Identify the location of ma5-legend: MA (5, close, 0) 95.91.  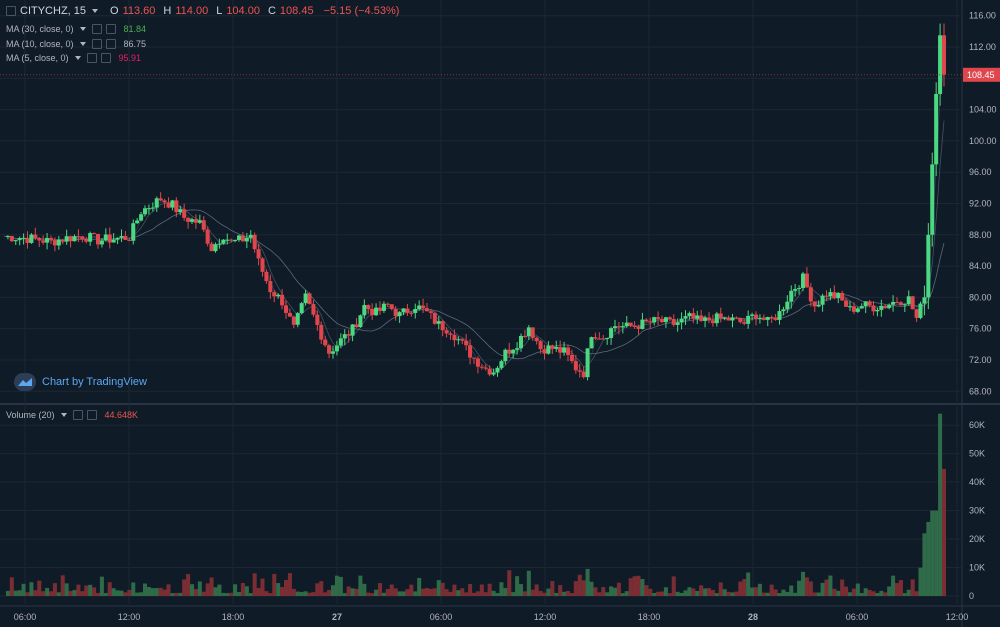
(73, 58).